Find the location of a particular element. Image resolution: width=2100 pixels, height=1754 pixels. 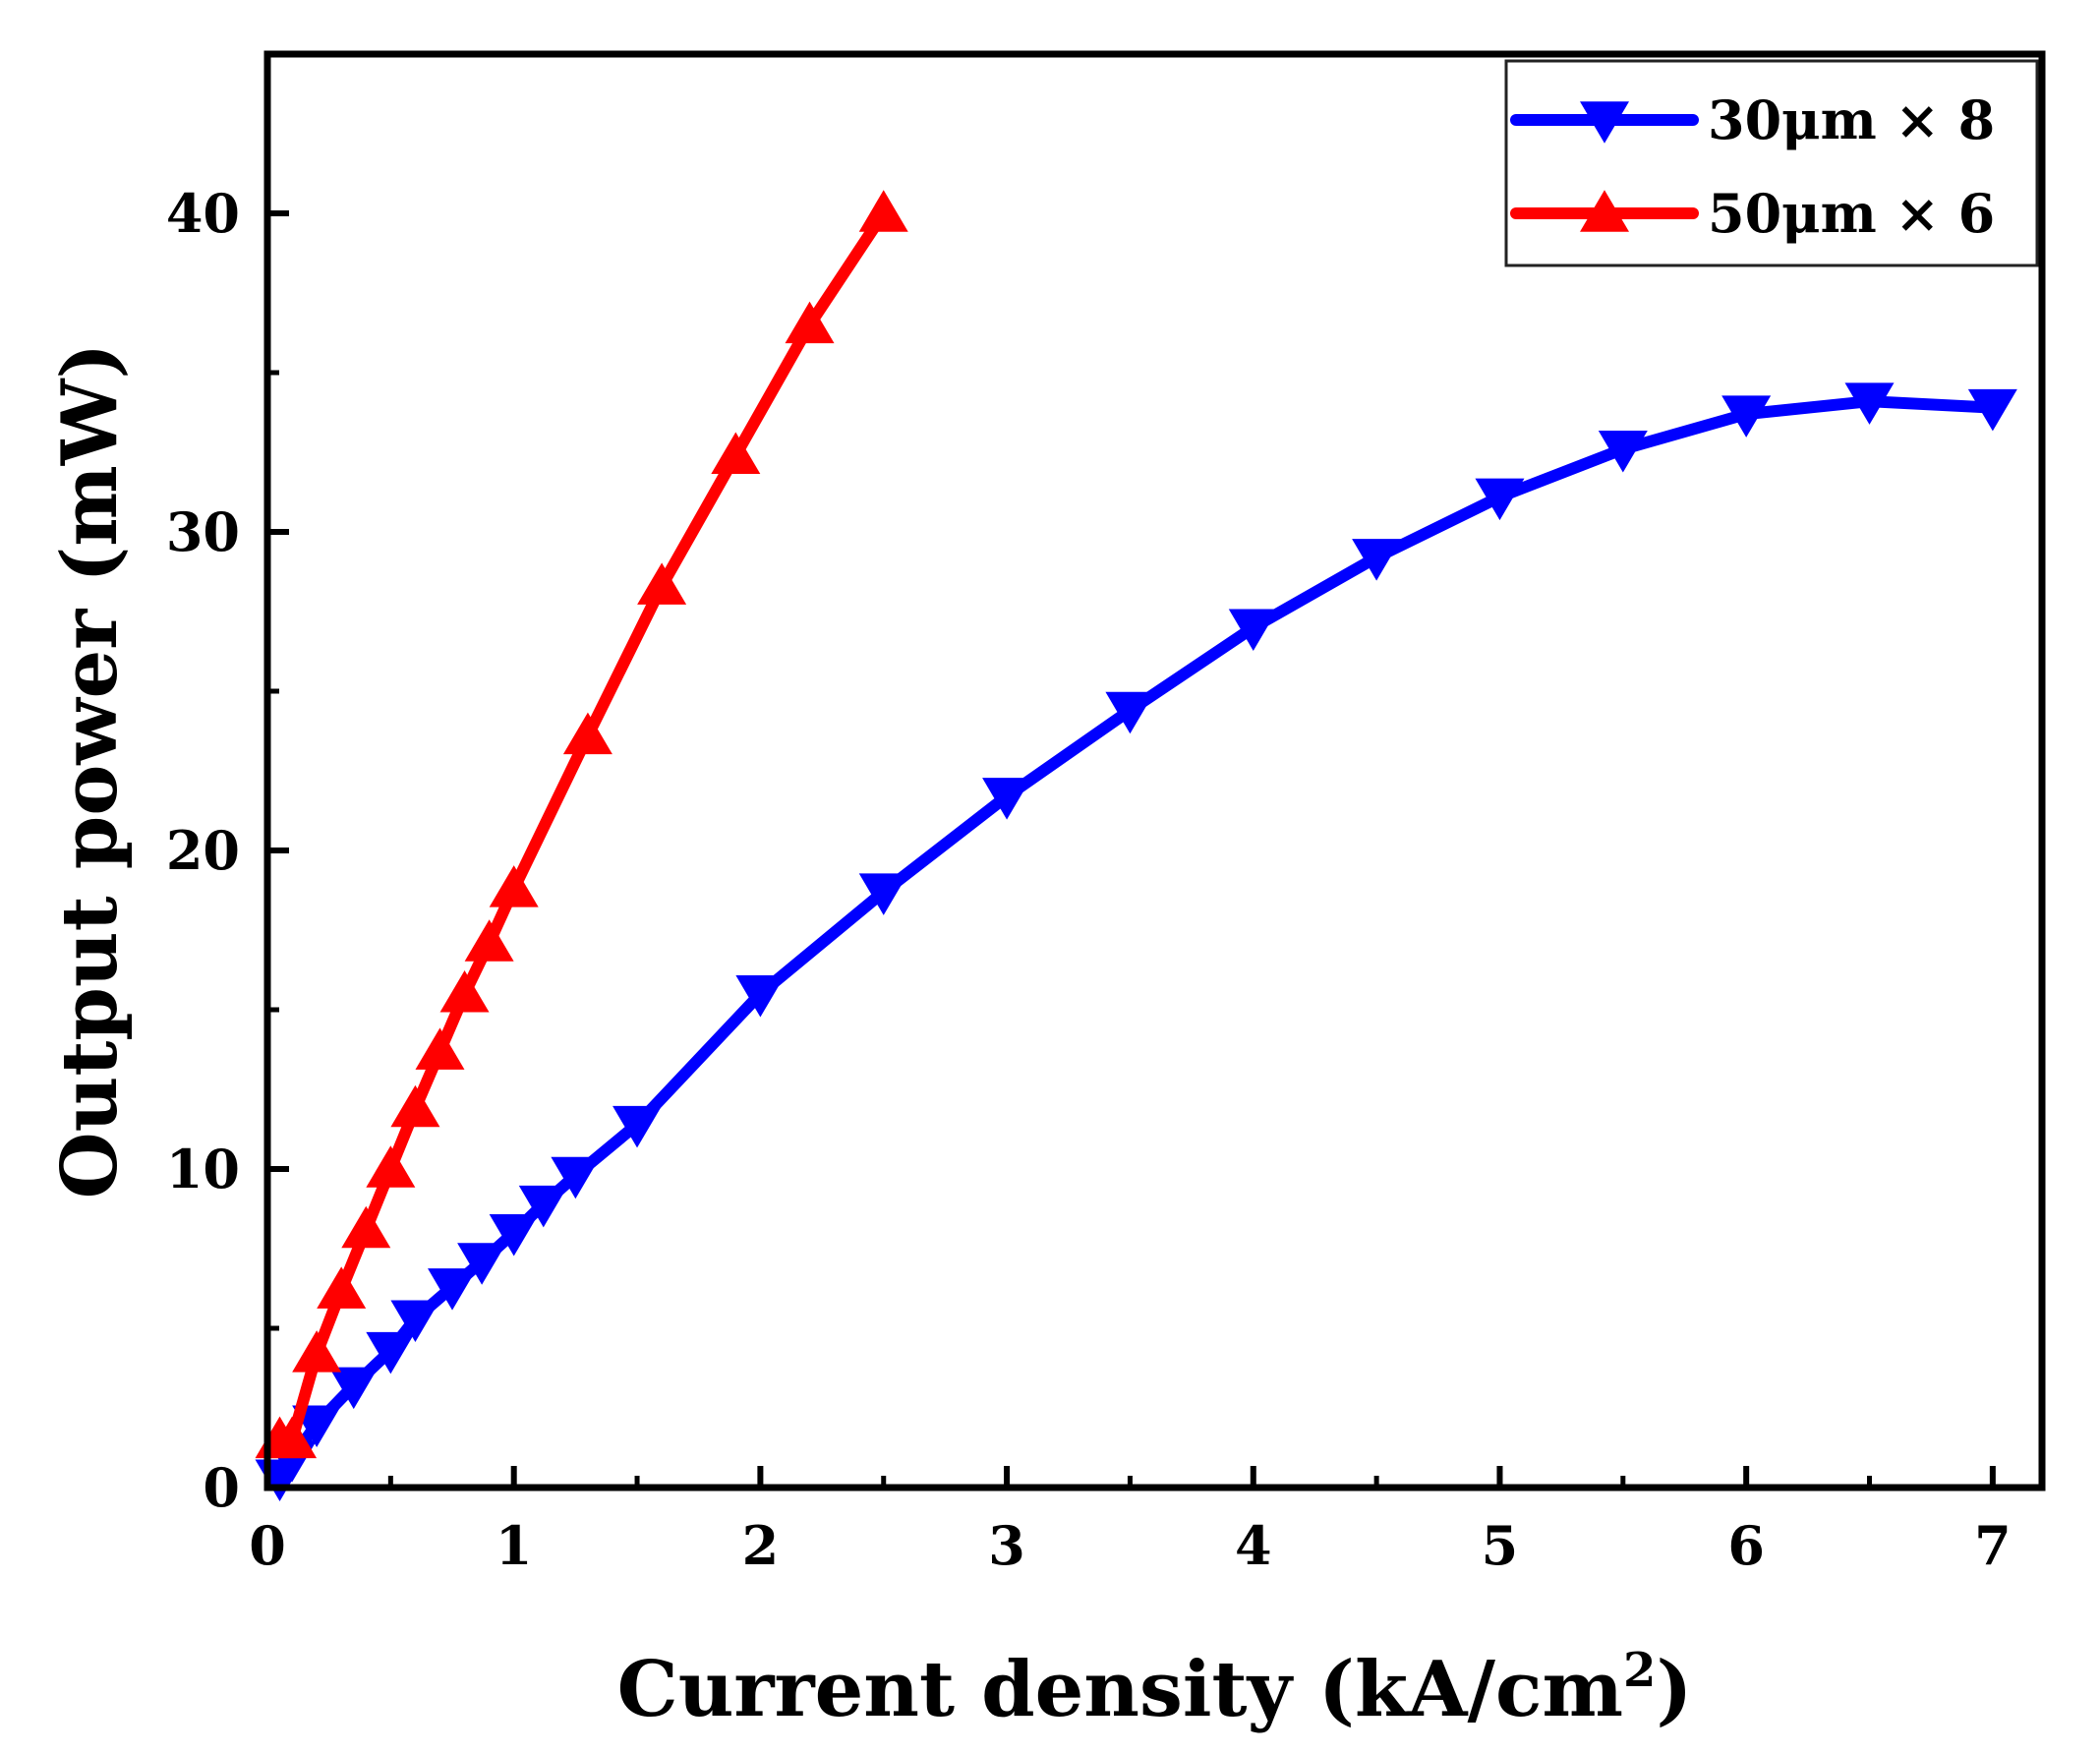

x-axis-title-suffix: ) is located at coordinates (1674, 1689).